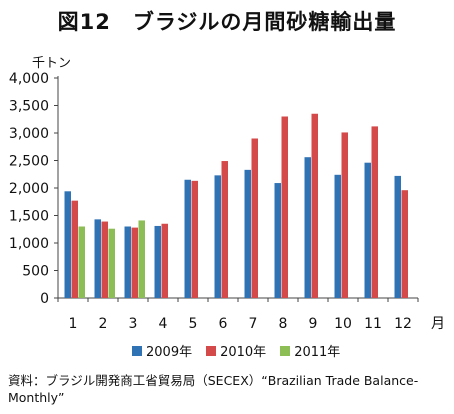 The width and height of the screenshot is (454, 414). Describe the element at coordinates (44, 299) in the screenshot. I see `y-tick-label: 0` at that location.